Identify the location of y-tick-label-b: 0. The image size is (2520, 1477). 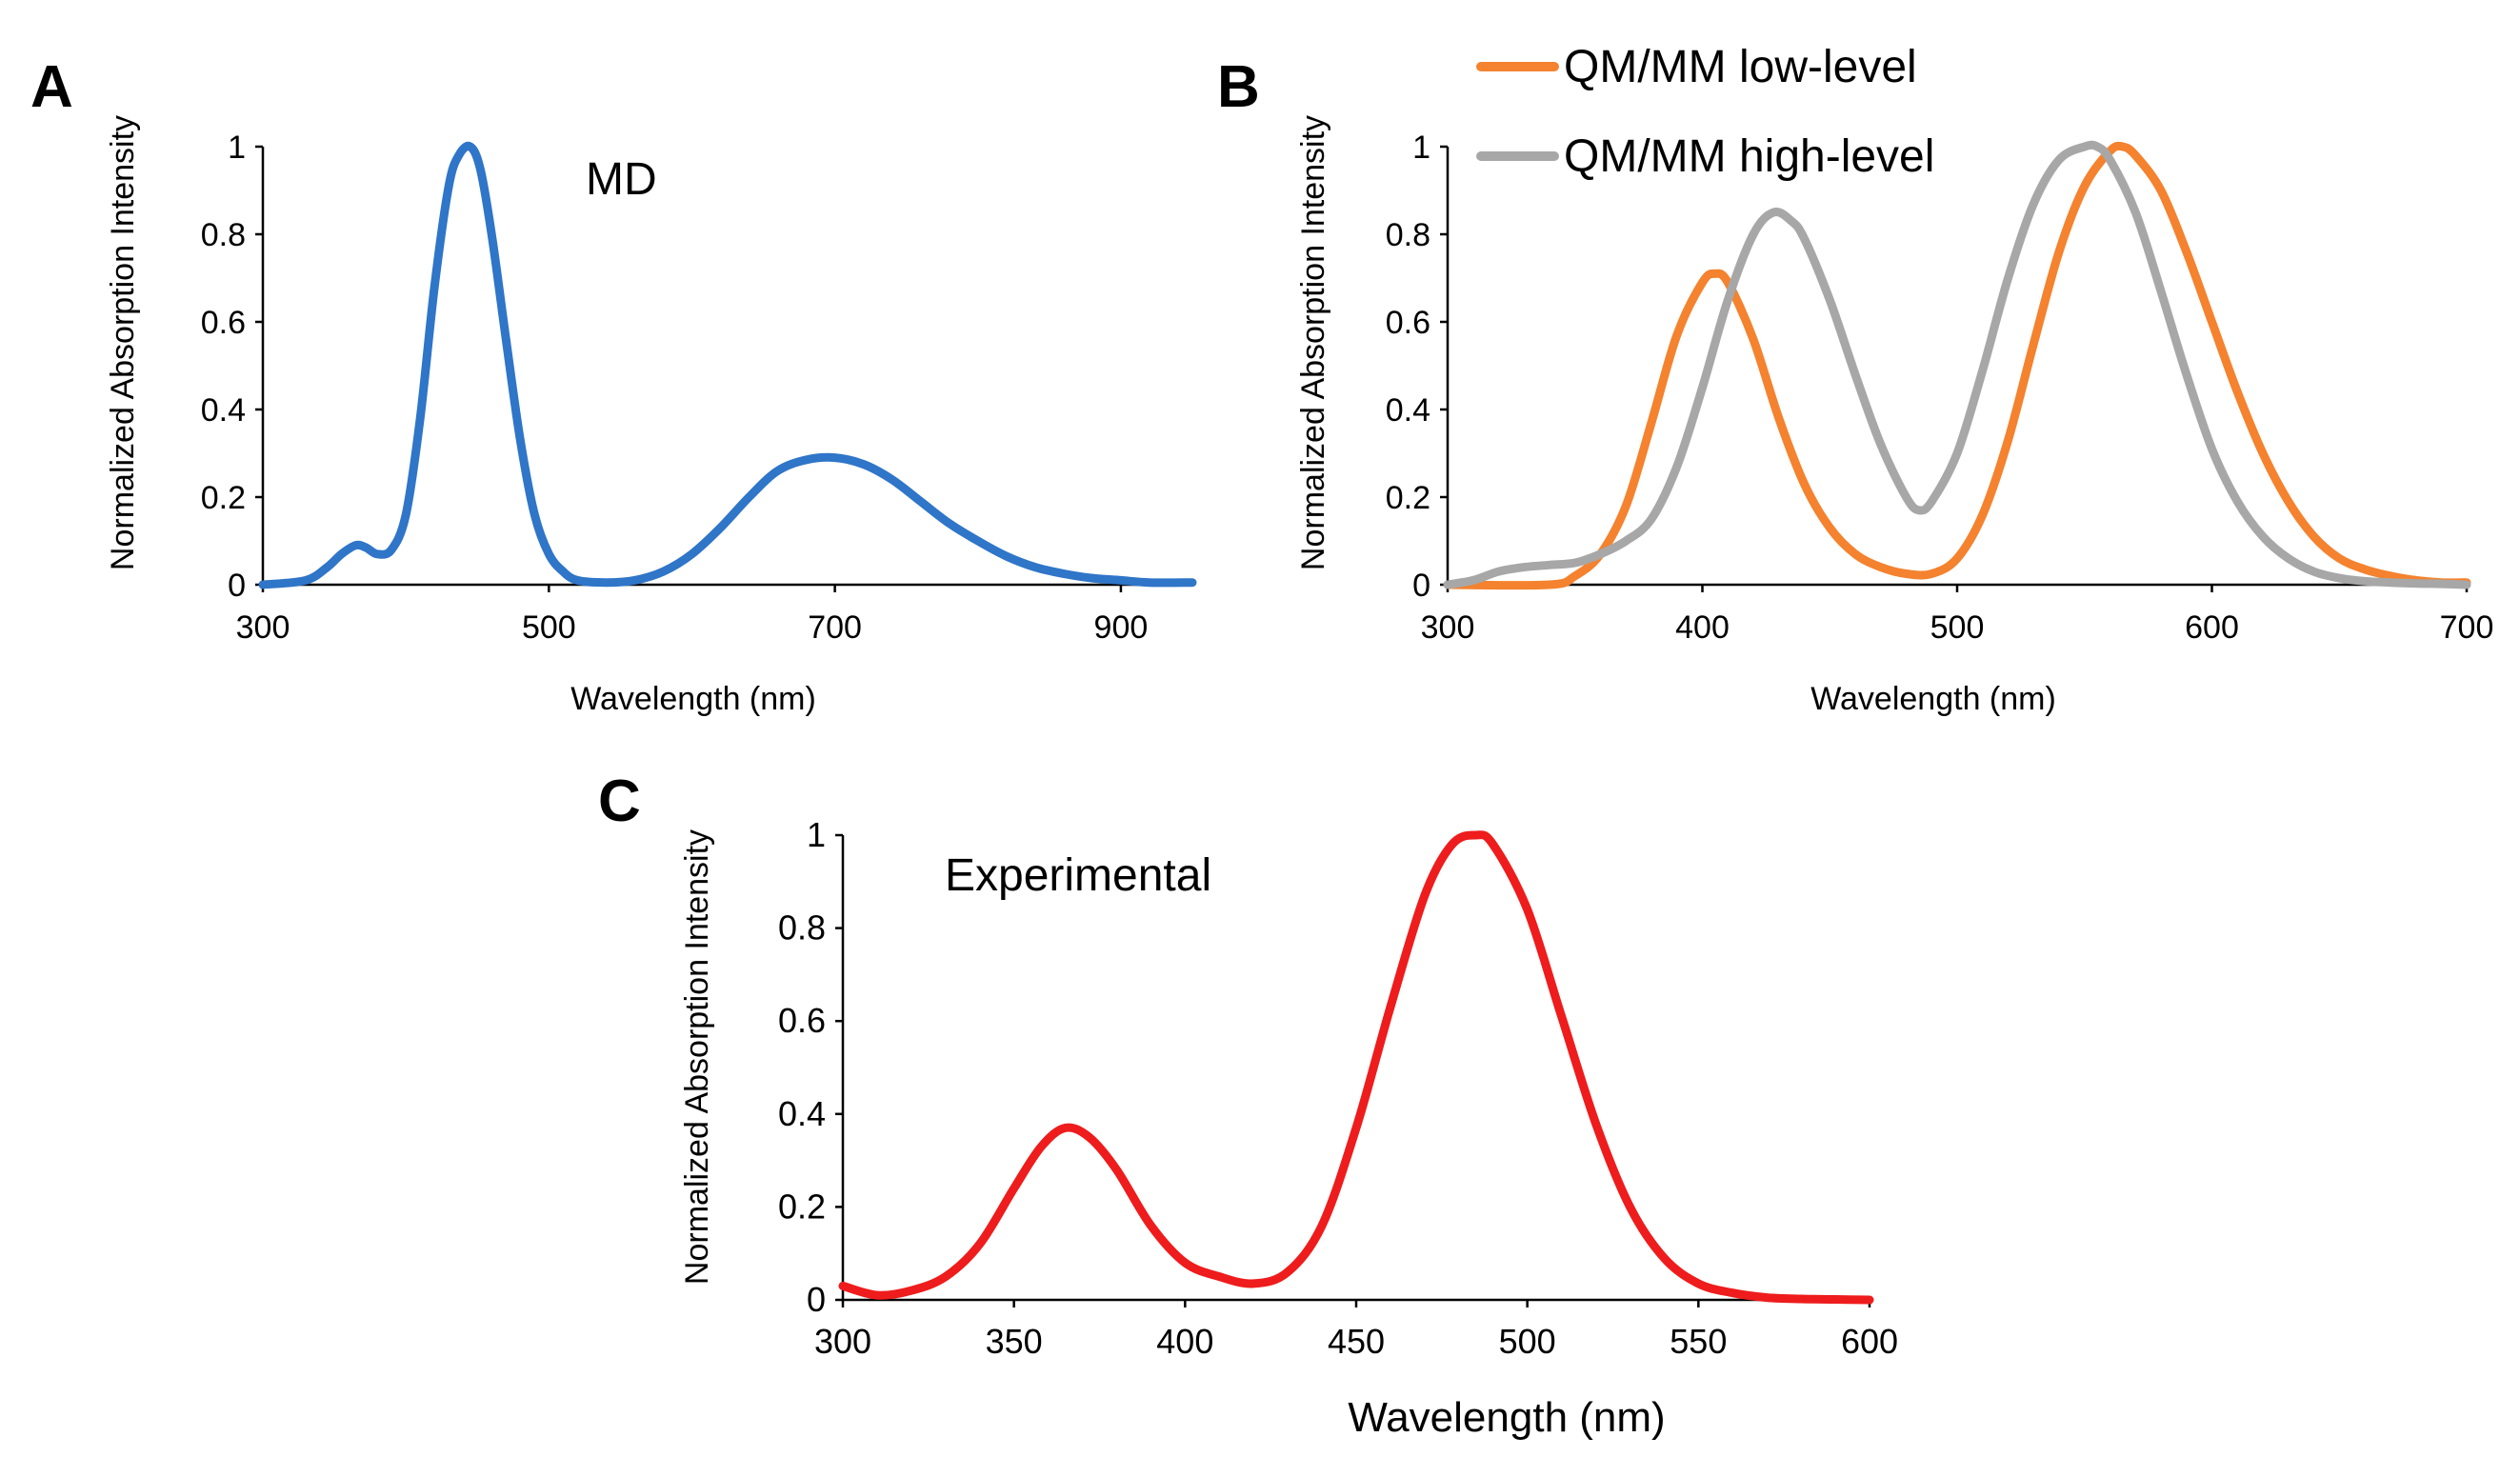
(1421, 586).